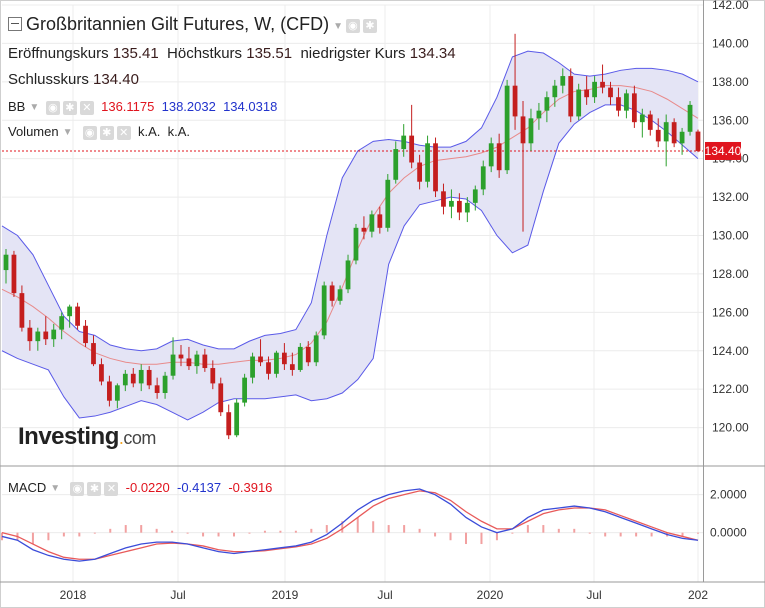  I want to click on price-tick-label: 122.00, so click(730, 389).